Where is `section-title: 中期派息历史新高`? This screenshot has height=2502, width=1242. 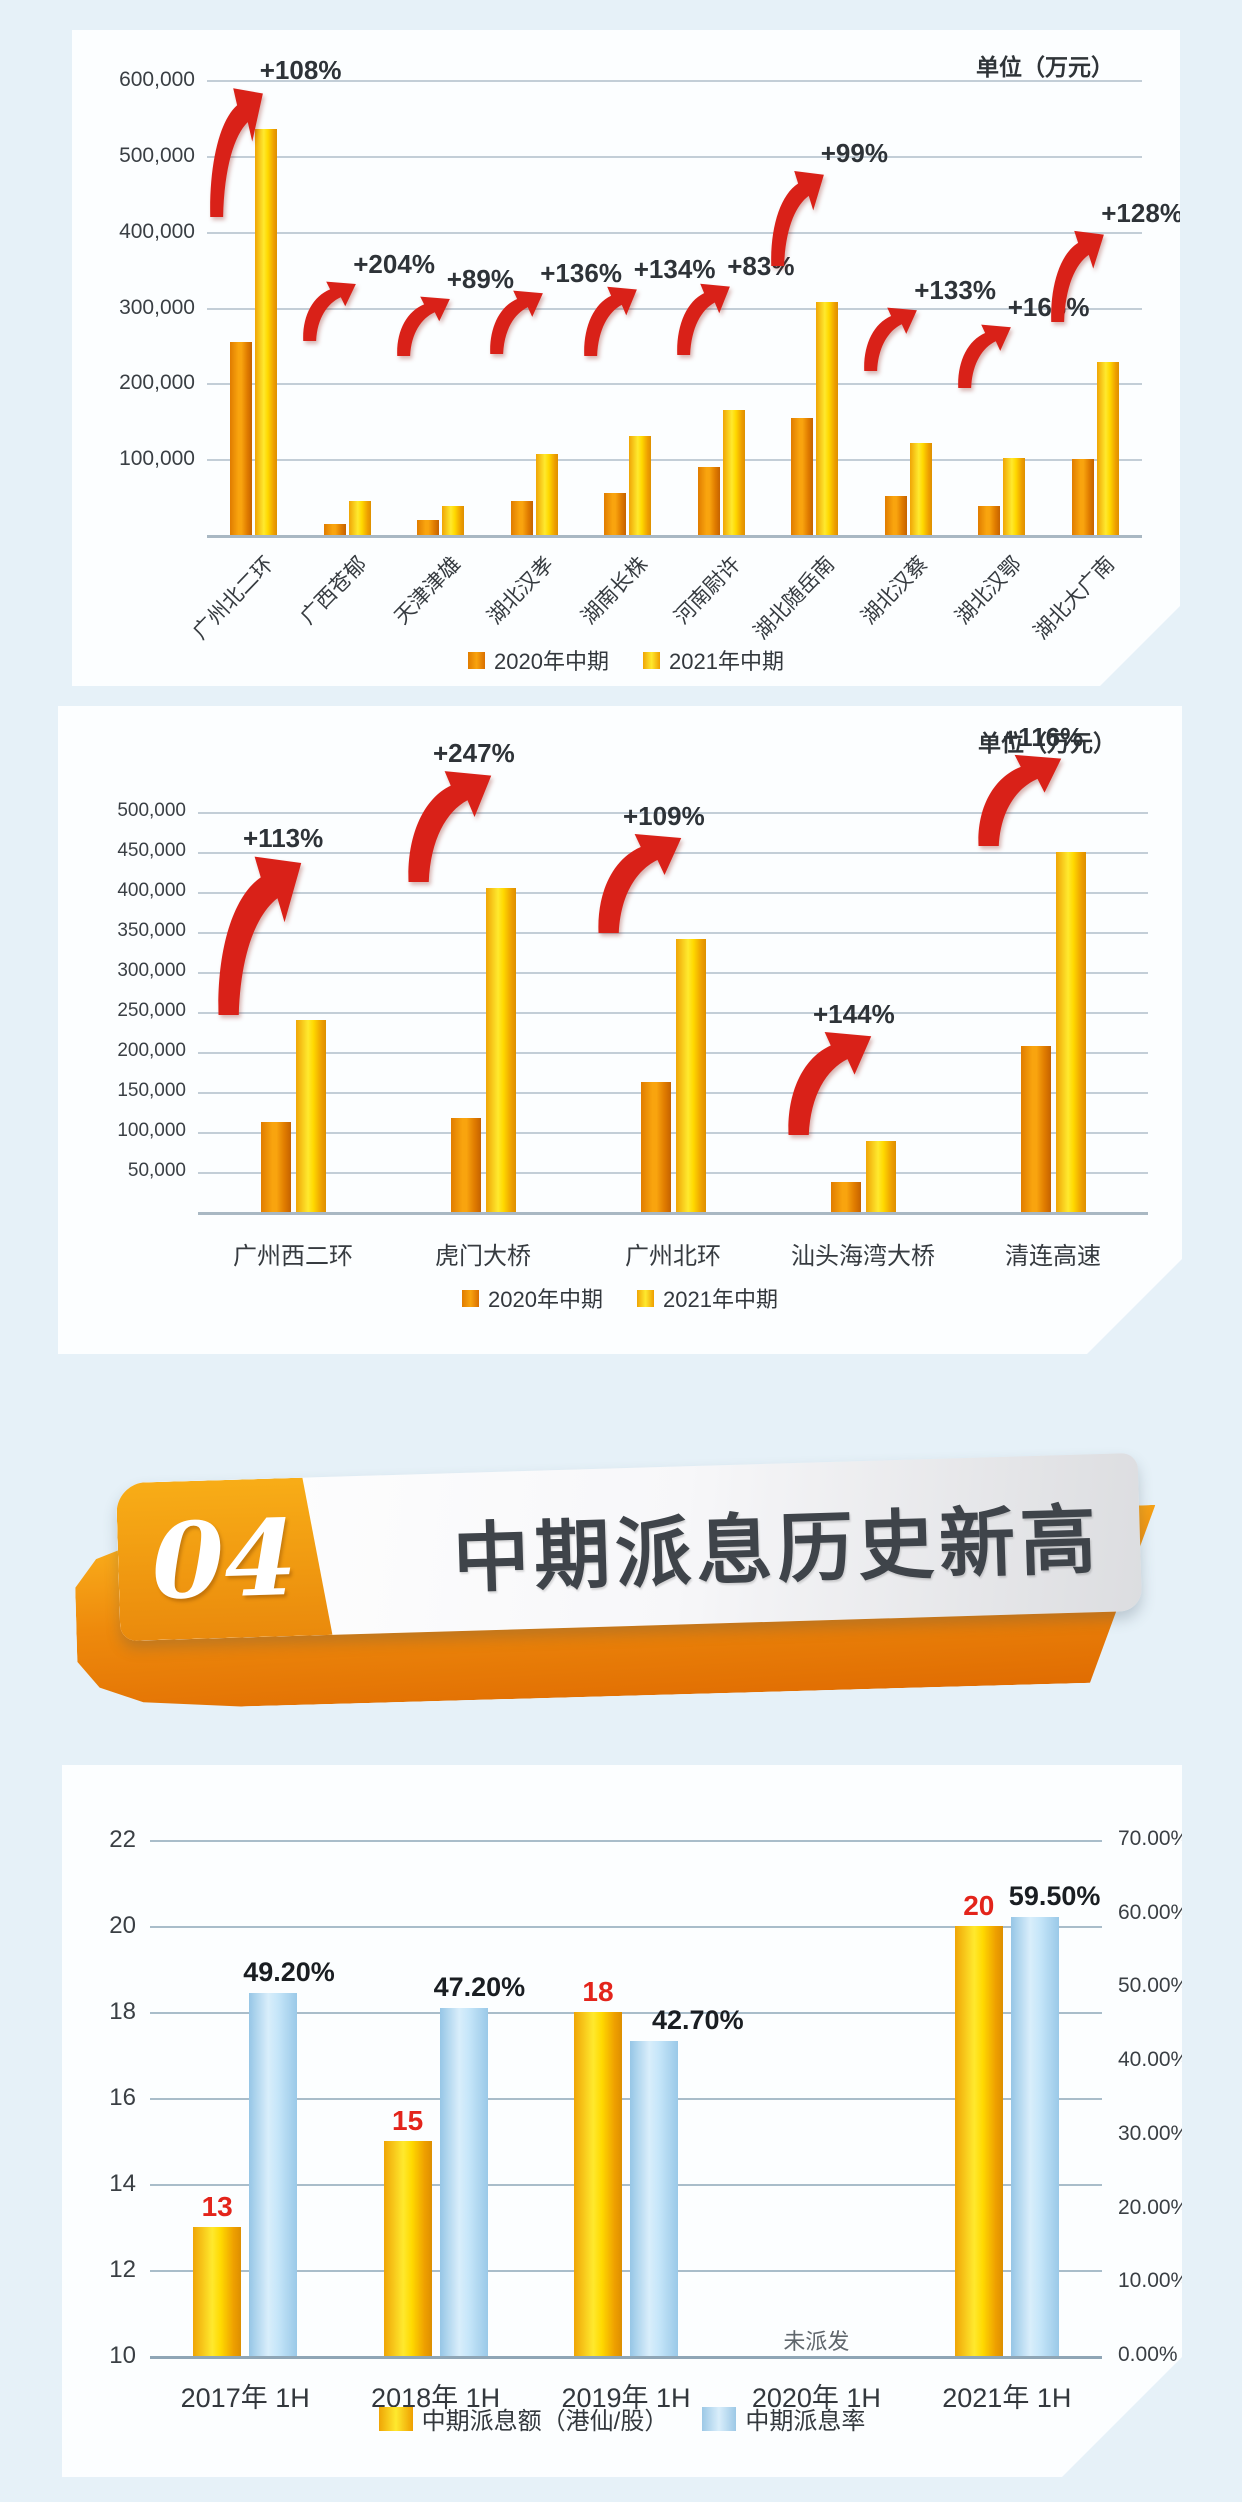 section-title: 中期派息历史新高 is located at coordinates (777, 1550).